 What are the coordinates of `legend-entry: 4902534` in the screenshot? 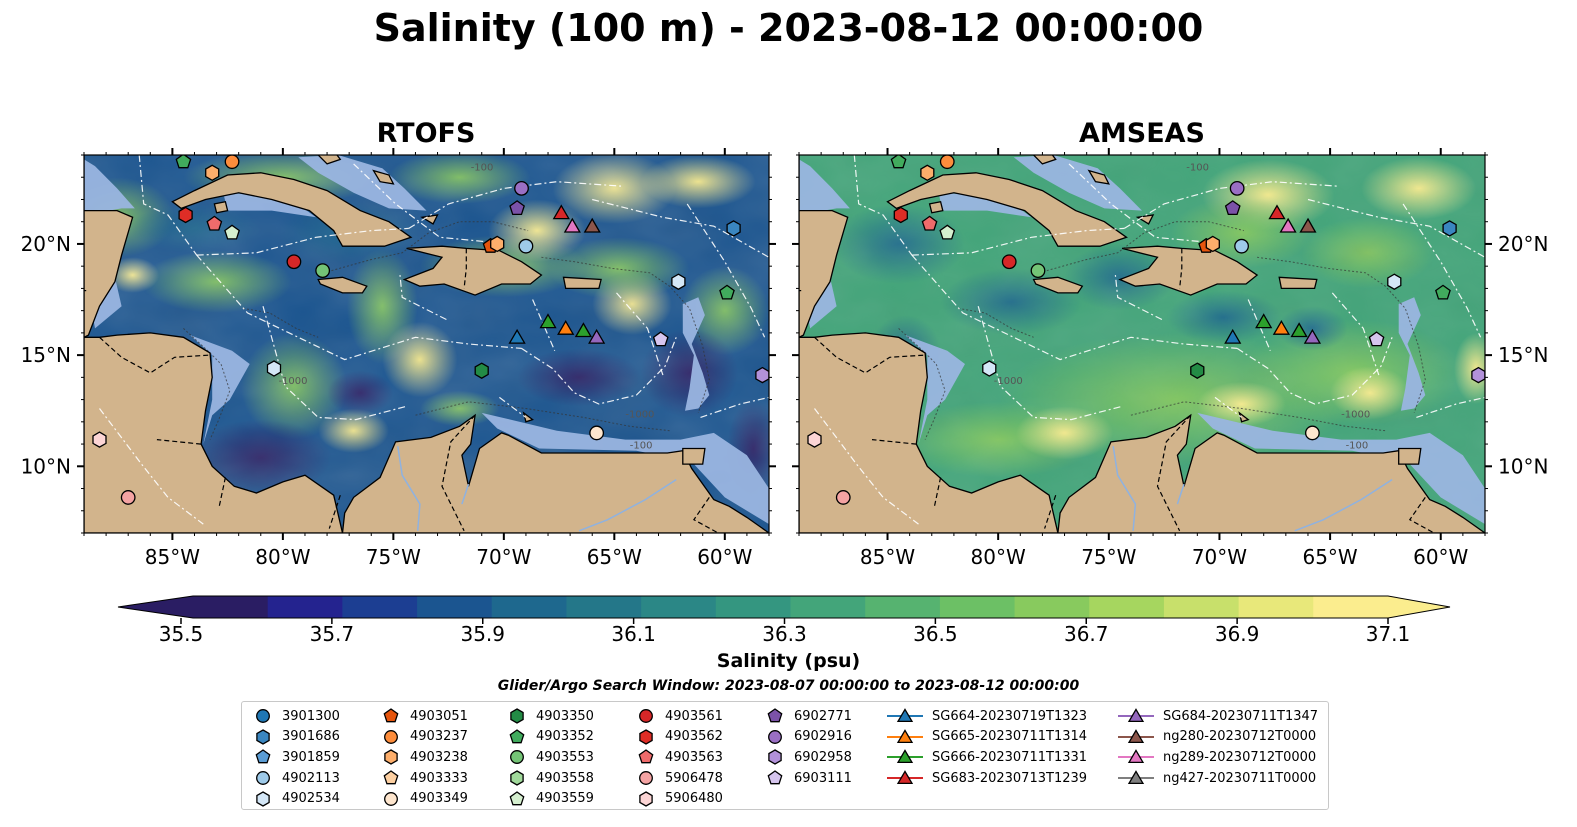 It's located at (296, 798).